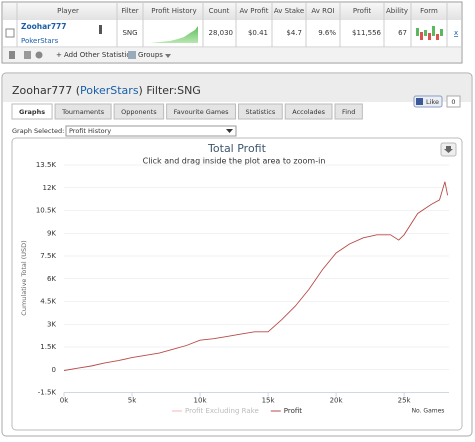 The image size is (475, 442). I want to click on y-tick-label: 4.5K, so click(48, 302).